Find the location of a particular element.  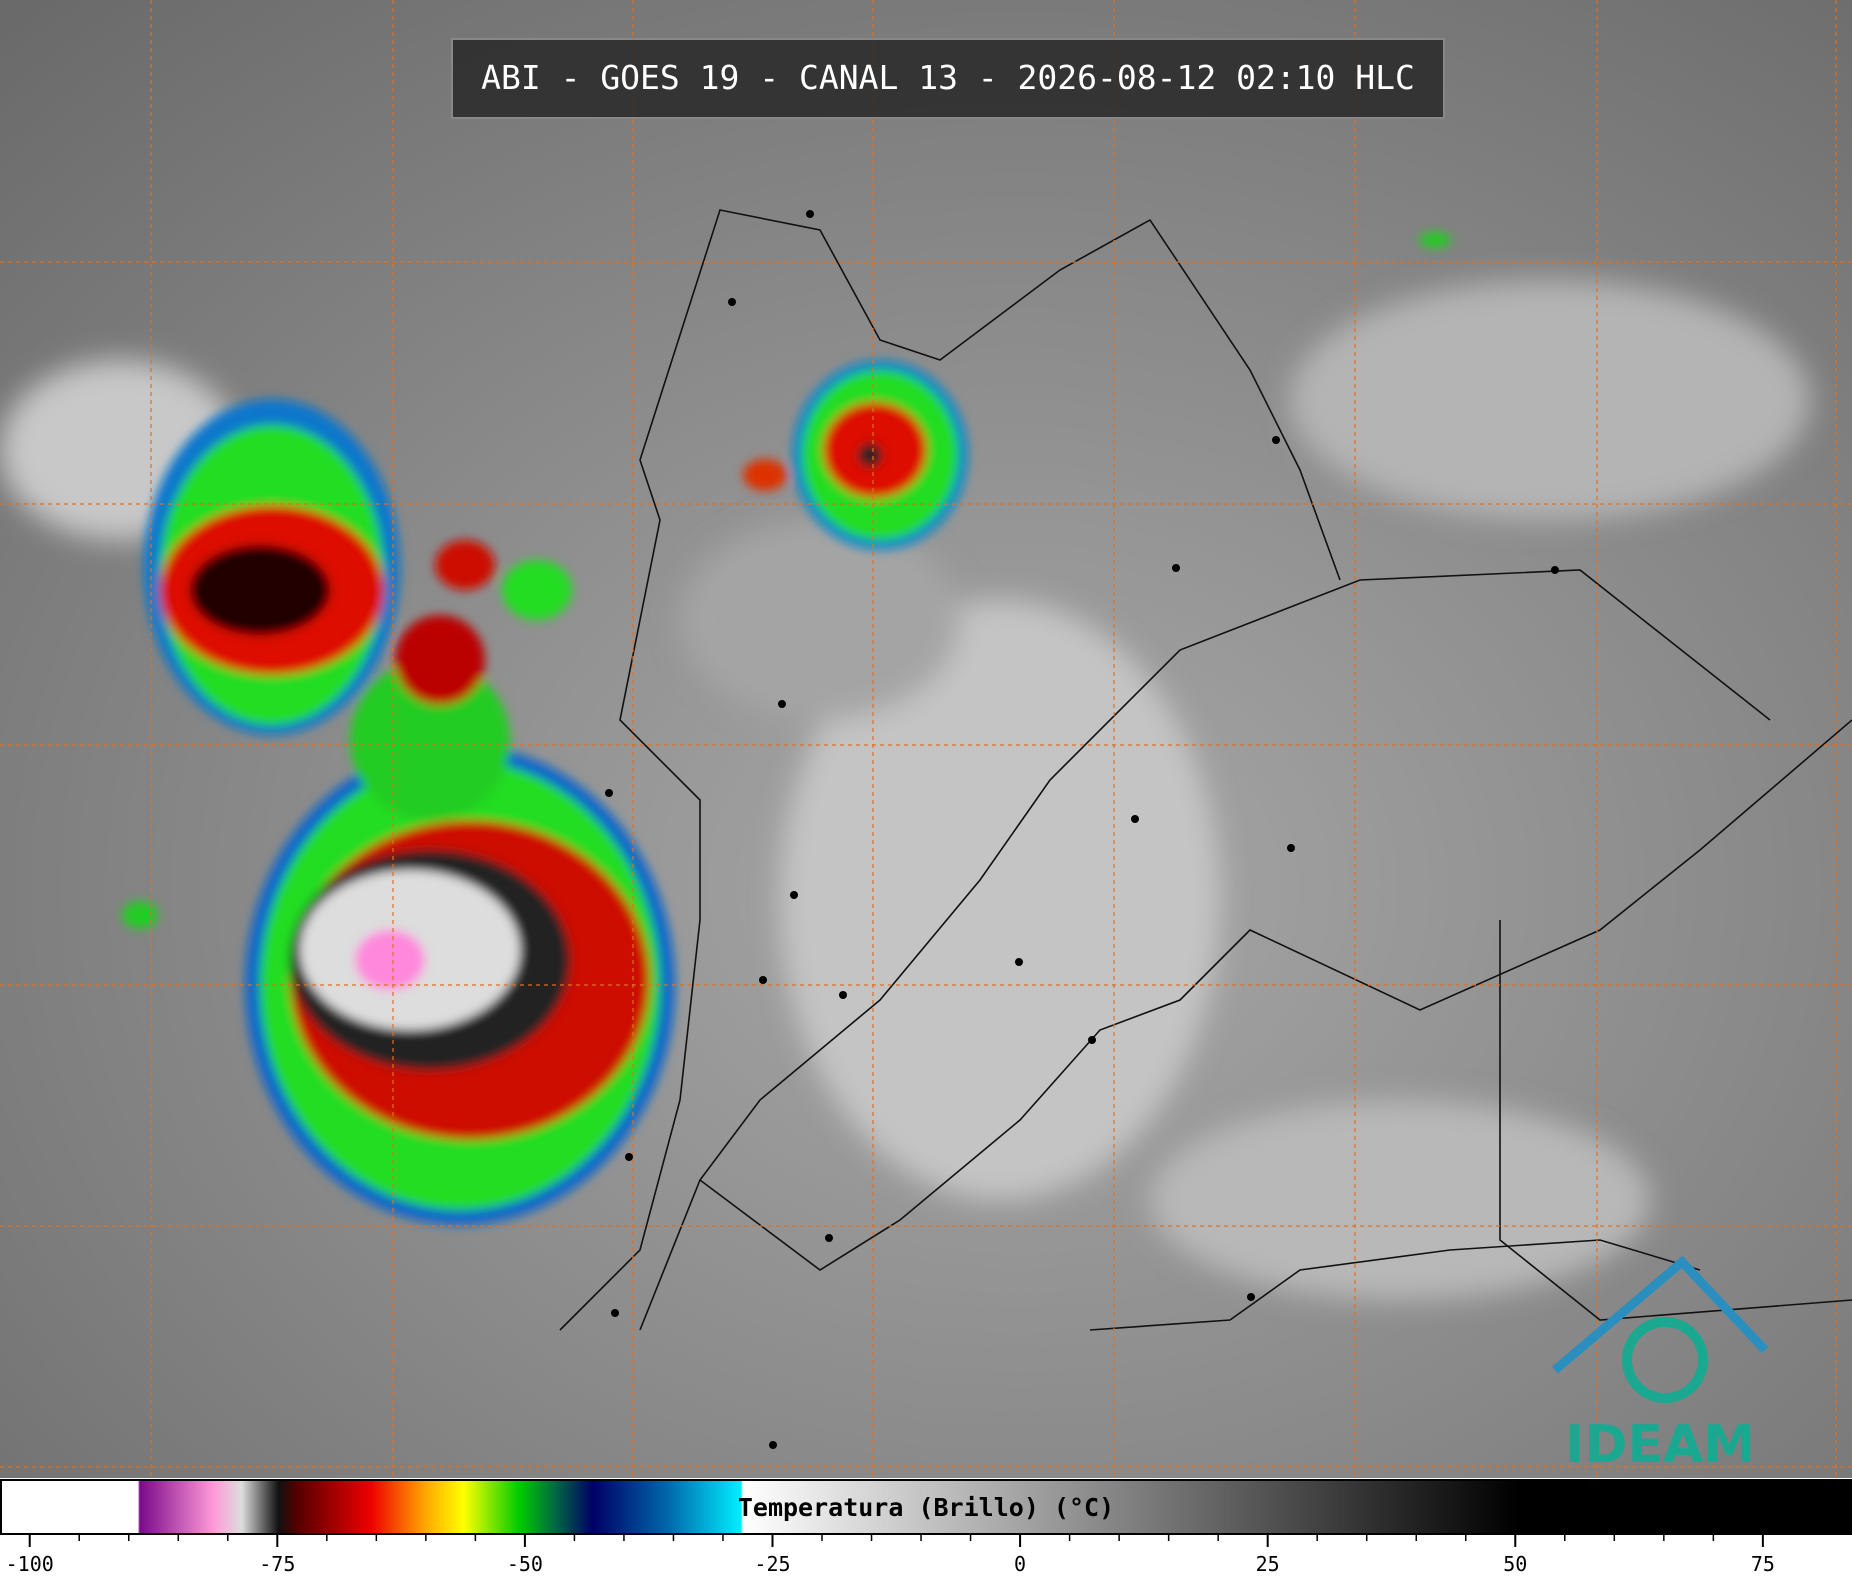

tick-label: 75 is located at coordinates (1763, 1564).